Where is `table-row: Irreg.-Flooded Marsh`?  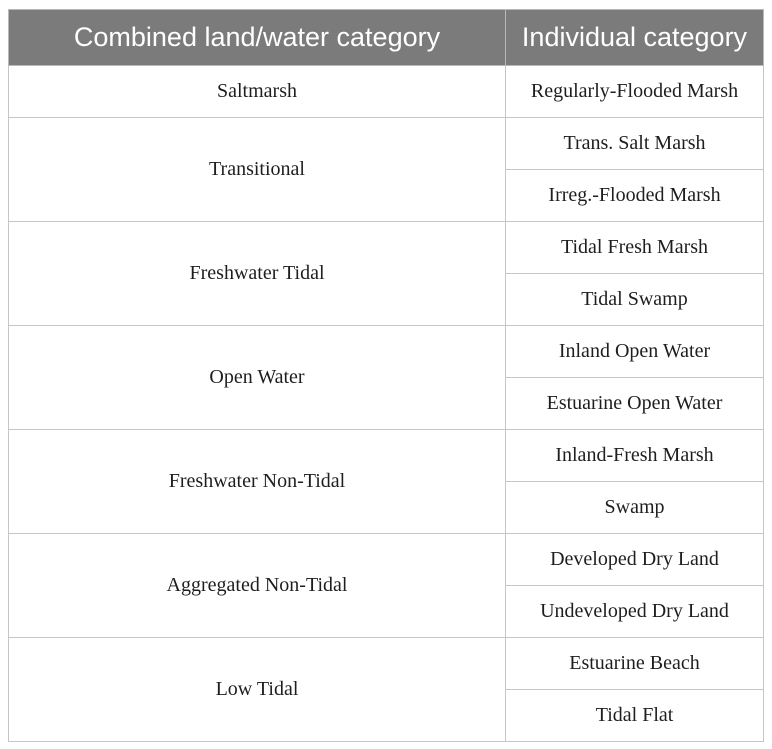 table-row: Irreg.-Flooded Marsh is located at coordinates (386, 195).